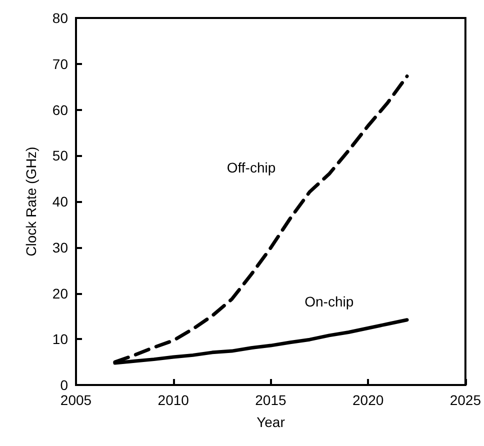 Image resolution: width=484 pixels, height=446 pixels. Describe the element at coordinates (60, 110) in the screenshot. I see `y-tick-label: 60` at that location.